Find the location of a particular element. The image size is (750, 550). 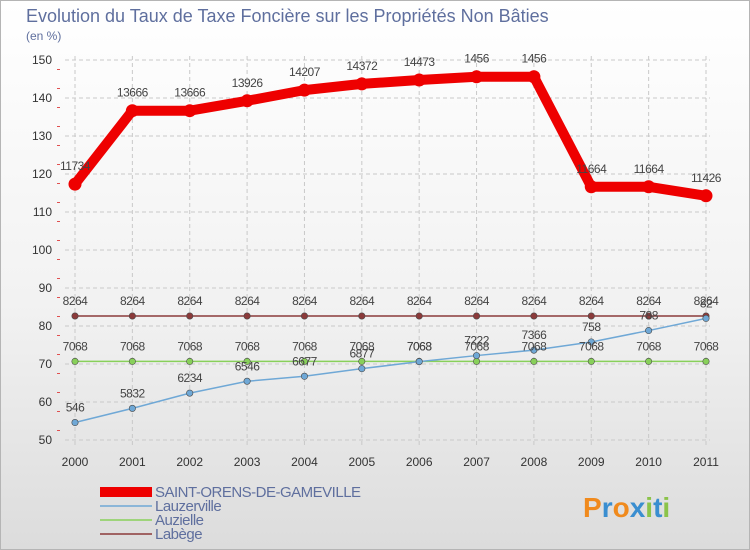

data-label-0-6: 8264 is located at coordinates (420, 301).